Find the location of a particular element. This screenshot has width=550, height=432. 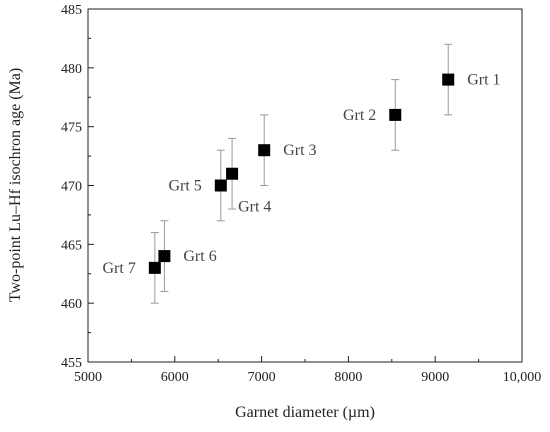

data-point: Grt 7 is located at coordinates (132, 268).